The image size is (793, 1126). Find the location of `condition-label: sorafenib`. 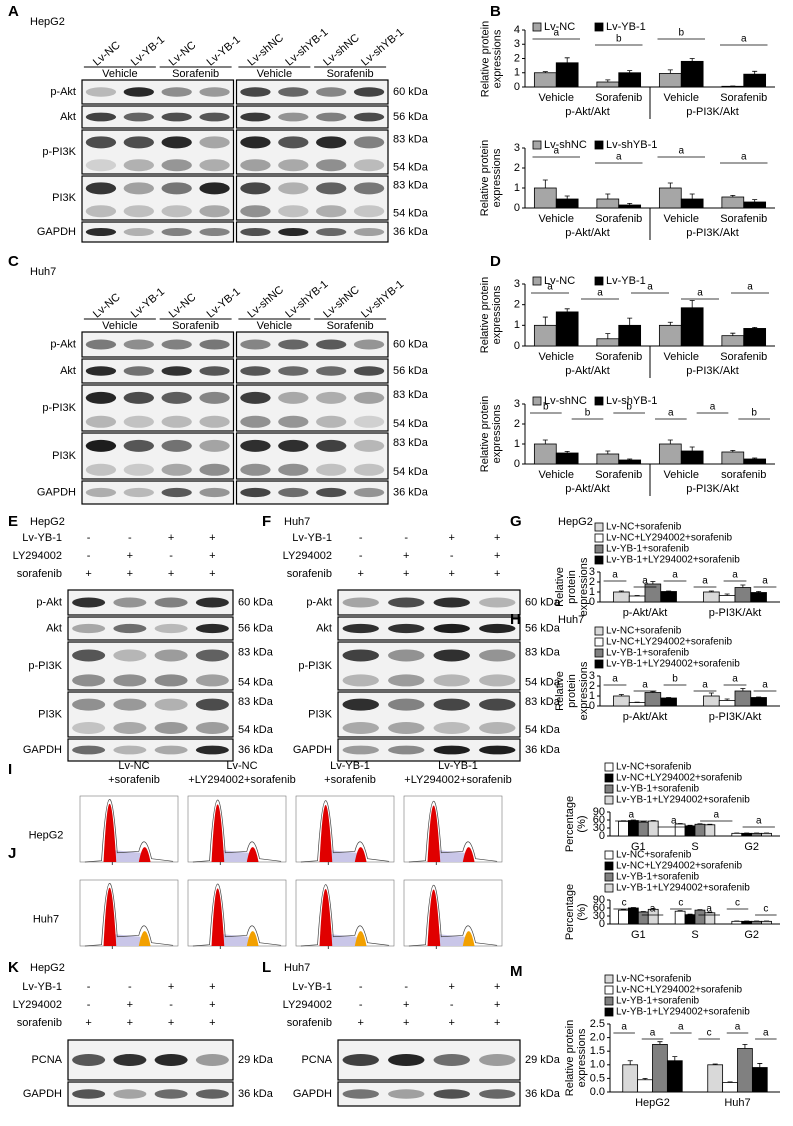

condition-label: sorafenib is located at coordinates (309, 1023).